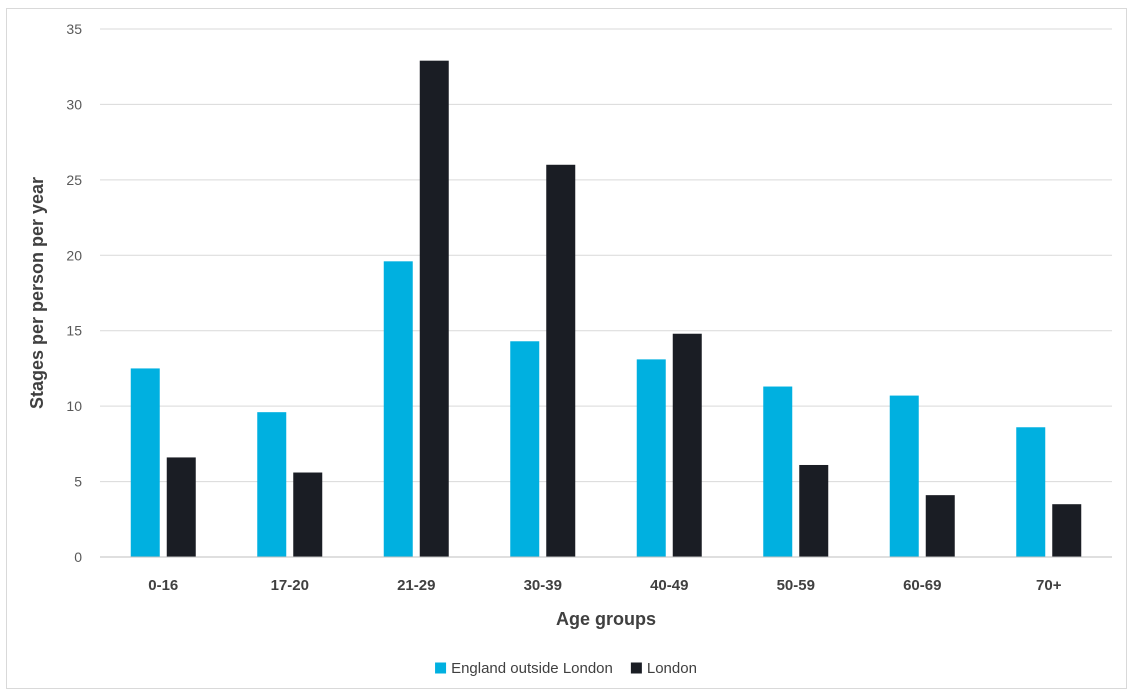  Describe the element at coordinates (78, 557) in the screenshot. I see `y-tick-label: 0` at that location.